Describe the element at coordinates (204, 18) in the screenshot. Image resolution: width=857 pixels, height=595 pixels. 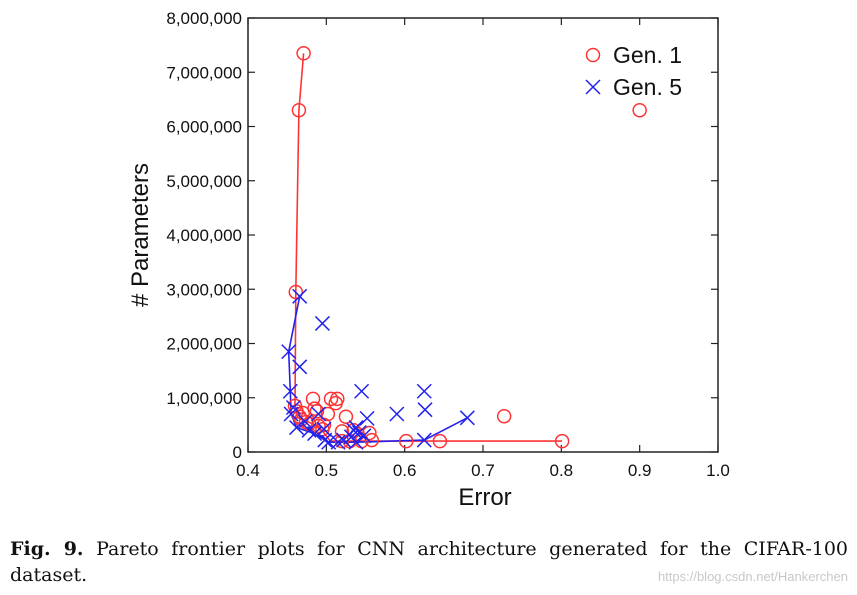
I see `y-tick-label: 8,000,000` at that location.